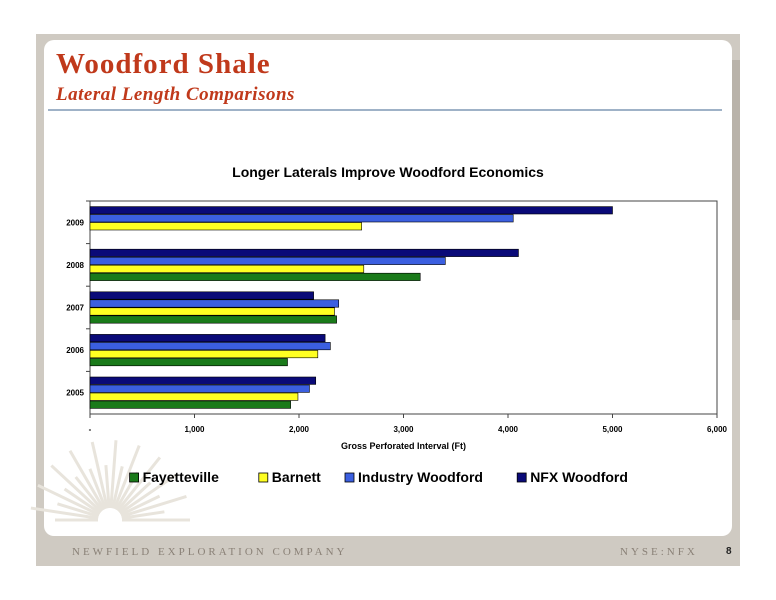 The height and width of the screenshot is (600, 776). Describe the element at coordinates (75, 350) in the screenshot. I see `y-tick-label: 2006` at that location.